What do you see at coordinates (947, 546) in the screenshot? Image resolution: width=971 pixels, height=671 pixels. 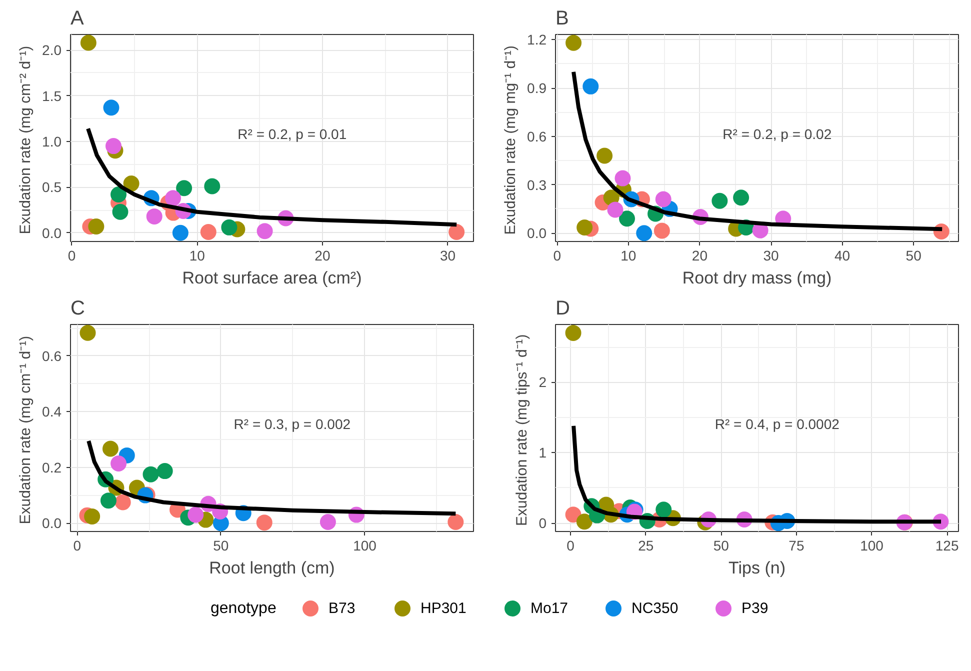 I see `x-tick-label: 125` at bounding box center [947, 546].